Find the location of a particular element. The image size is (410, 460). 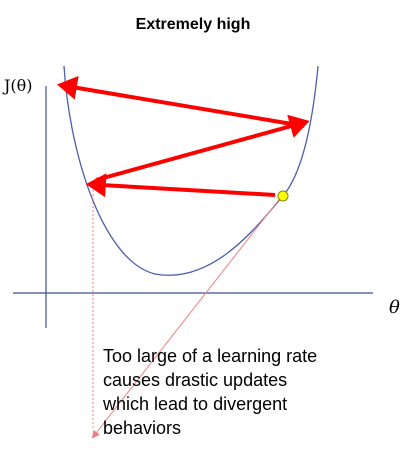

x-axis-label: θ is located at coordinates (394, 307).